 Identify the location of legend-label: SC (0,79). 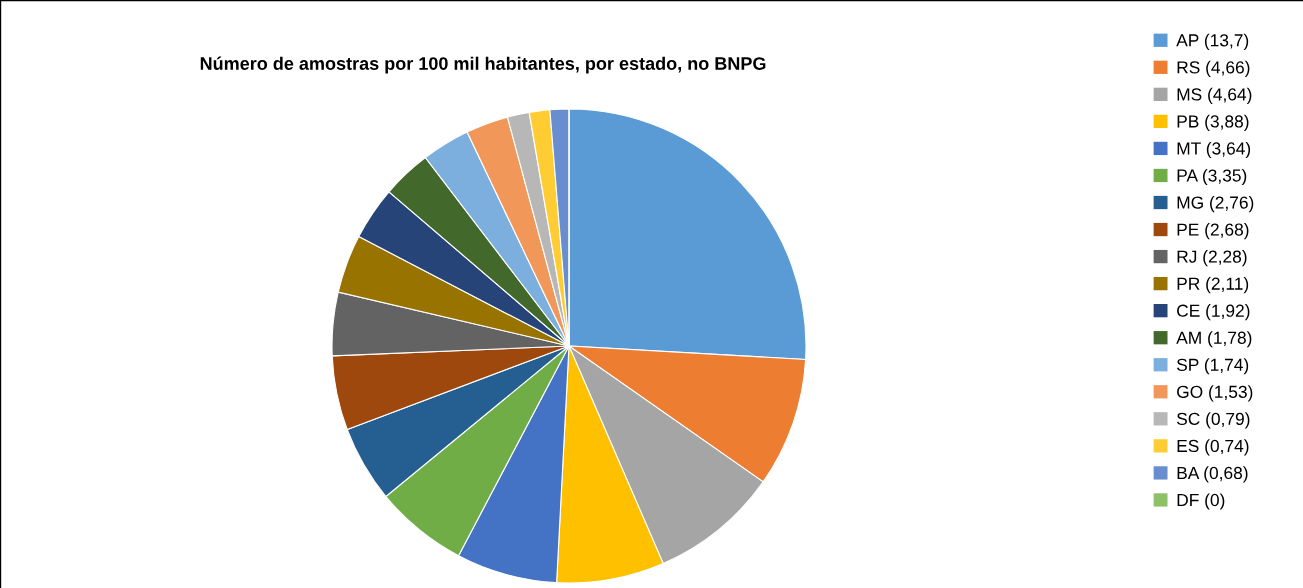
(1213, 420).